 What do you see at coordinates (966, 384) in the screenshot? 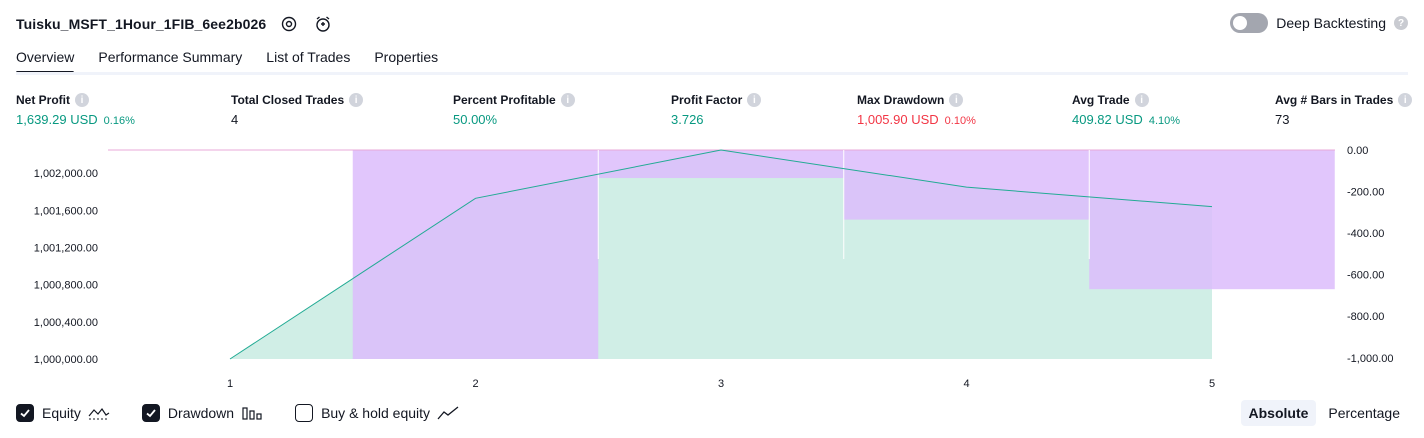
I see `x-axis-tick-label: 4` at bounding box center [966, 384].